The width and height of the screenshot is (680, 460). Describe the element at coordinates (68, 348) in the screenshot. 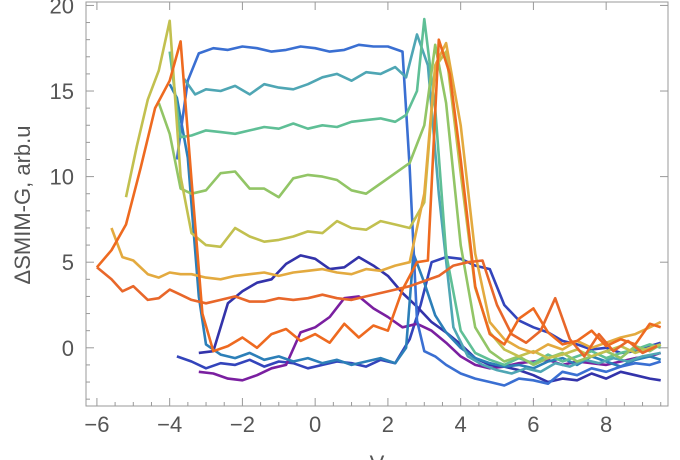

I see `y-tick-label: 0` at that location.